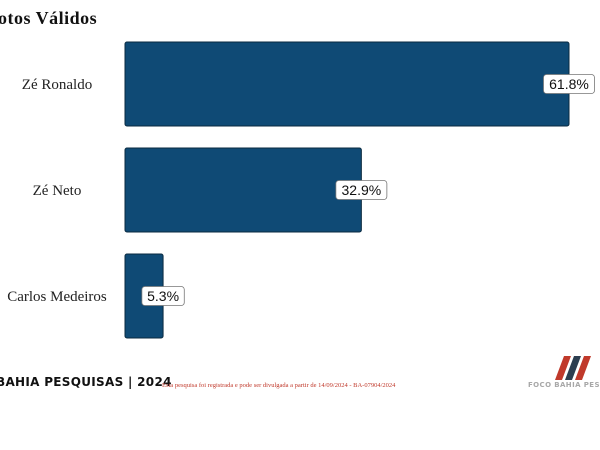 This screenshot has width=600, height=450. What do you see at coordinates (86, 382) in the screenshot?
I see `footer-brand-text: BAHIA PESQUISAS | 2024` at bounding box center [86, 382].